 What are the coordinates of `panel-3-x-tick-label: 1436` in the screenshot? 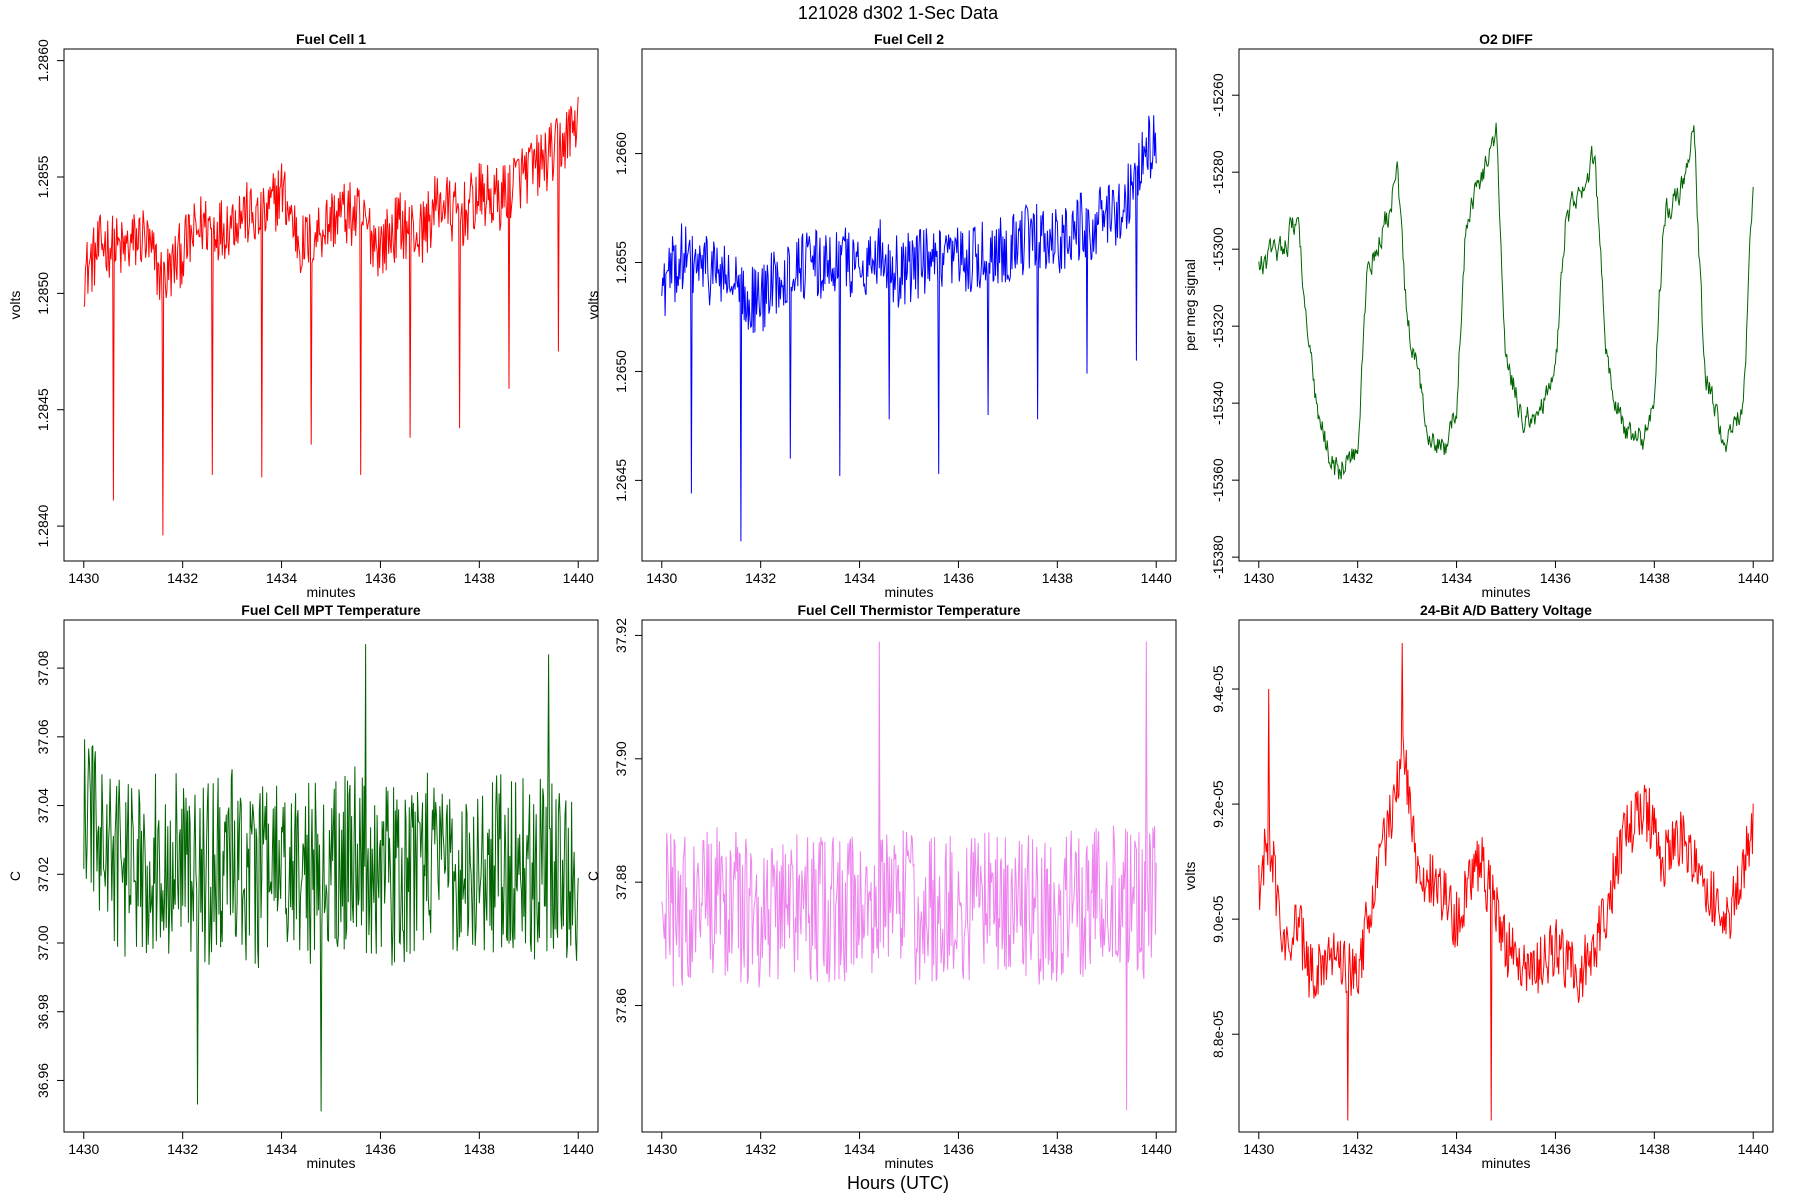 It's located at (1555, 578).